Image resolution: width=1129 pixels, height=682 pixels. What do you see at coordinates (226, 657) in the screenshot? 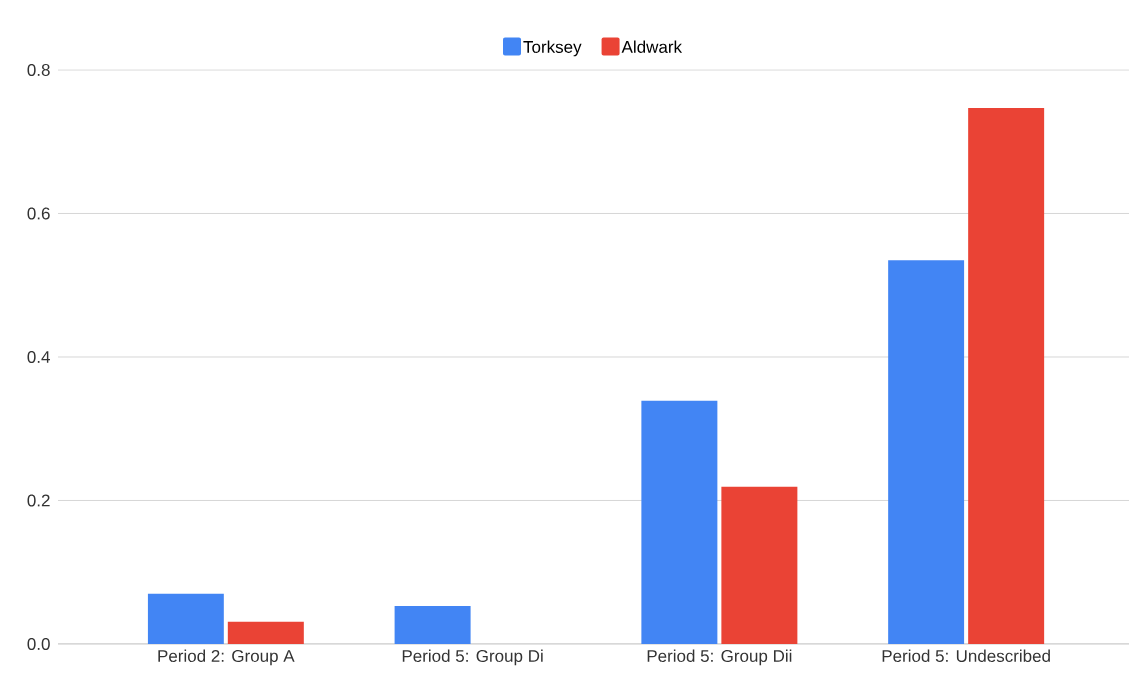
I see `x-tick-label: Period 2: Group A` at bounding box center [226, 657].